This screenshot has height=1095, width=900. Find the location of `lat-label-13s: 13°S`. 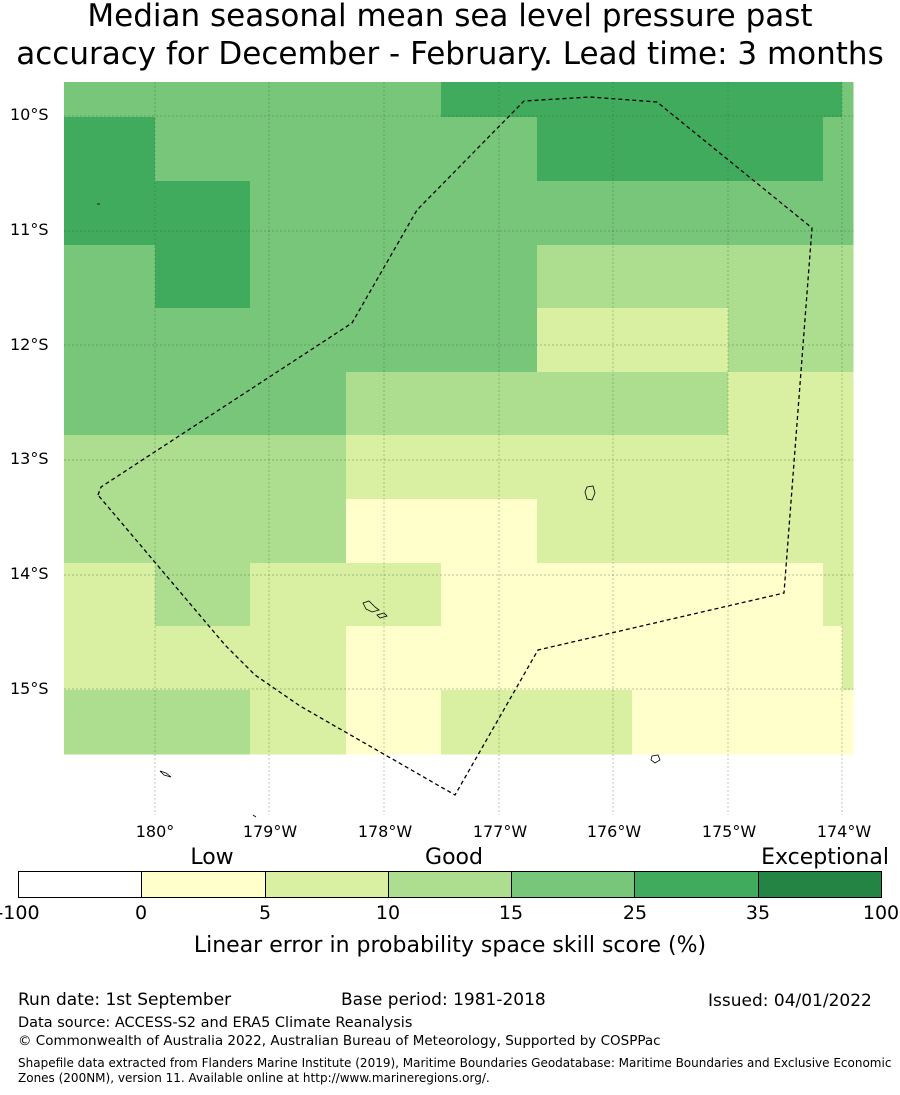

lat-label-13s: 13°S is located at coordinates (29, 458).